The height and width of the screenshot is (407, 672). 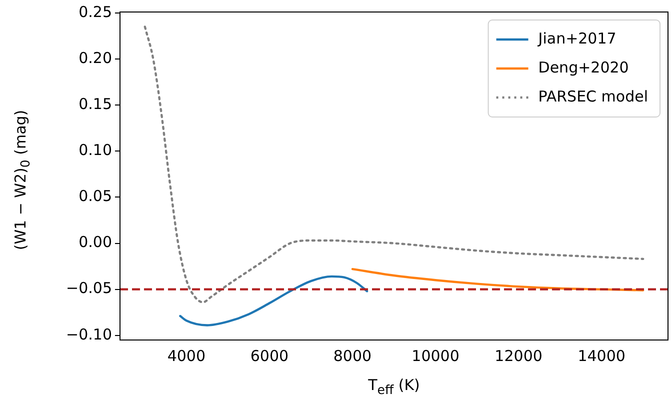 I want to click on y-tick-label: 0.00, so click(x=95, y=242).